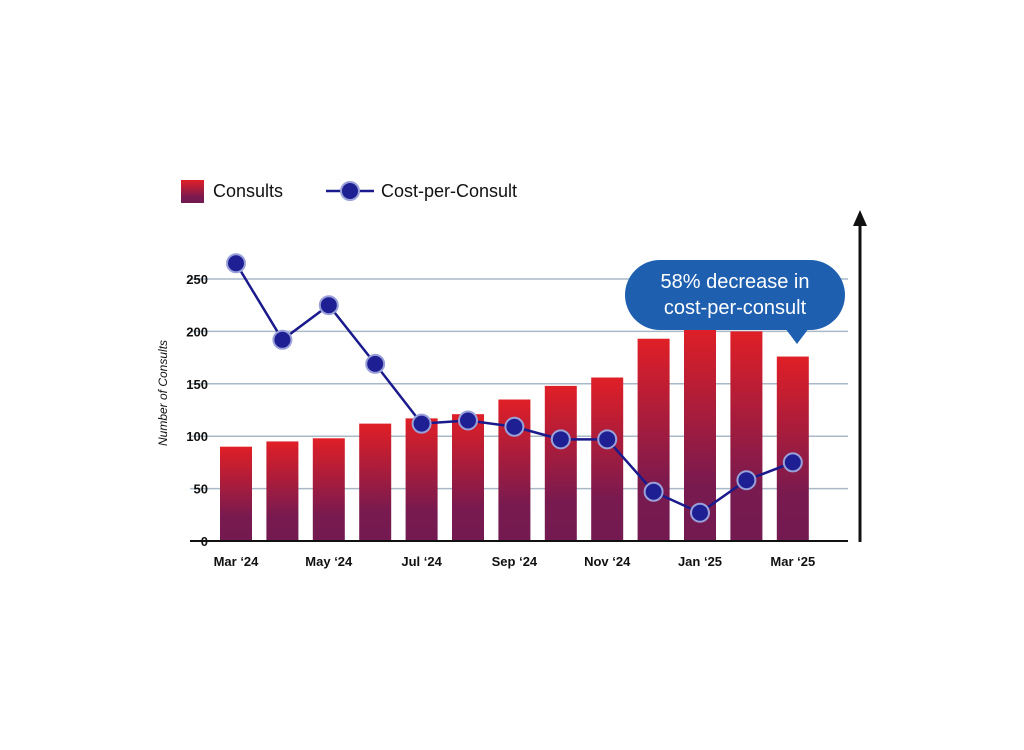  Describe the element at coordinates (735, 308) in the screenshot. I see `callout-line-2: cost-per-consult` at that location.